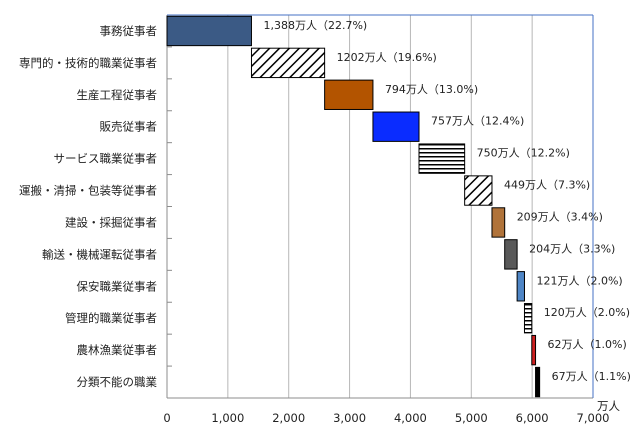  I want to click on x-tick-label: 6,000, so click(532, 418).